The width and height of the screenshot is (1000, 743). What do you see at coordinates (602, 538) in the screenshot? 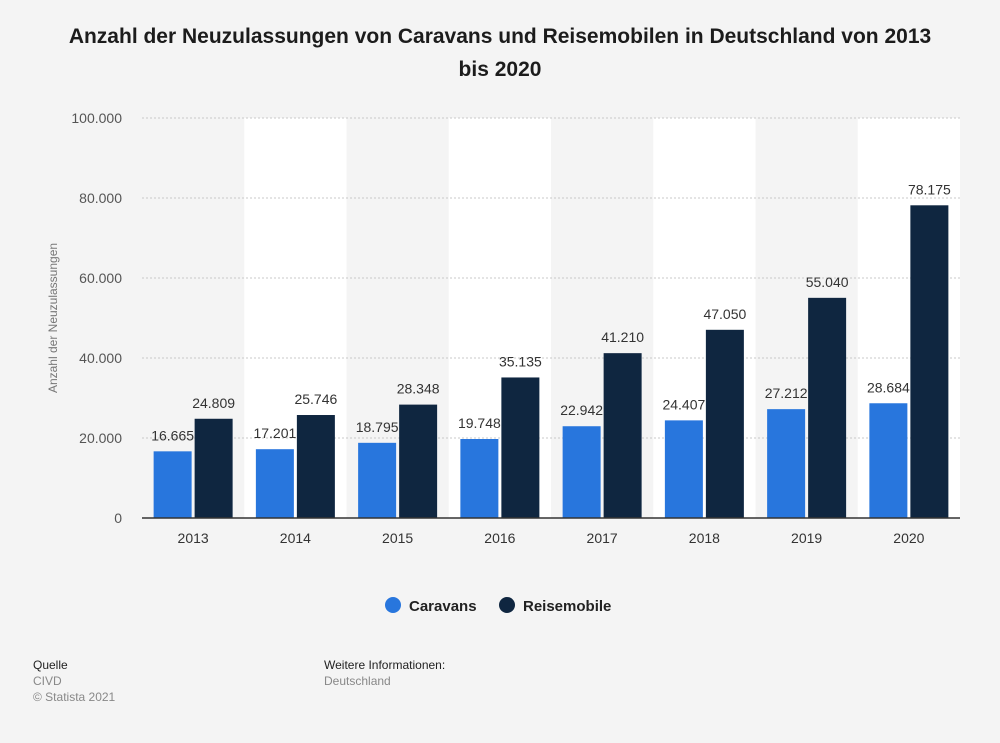
I see `x-tick-label: 2017` at bounding box center [602, 538].